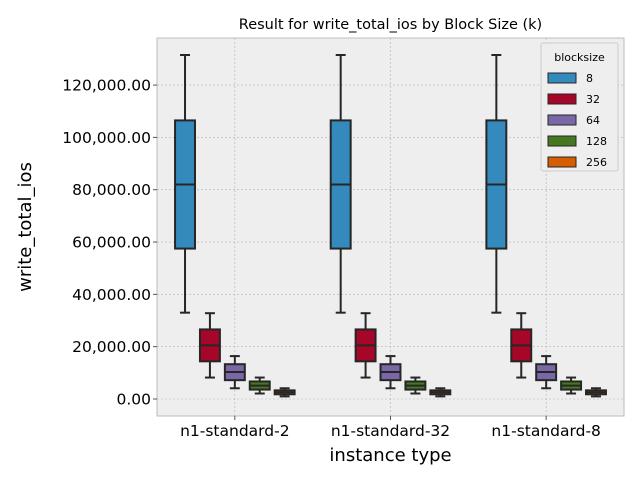  Describe the element at coordinates (111, 295) in the screenshot. I see `y-tick-label: 40,000.00` at that location.